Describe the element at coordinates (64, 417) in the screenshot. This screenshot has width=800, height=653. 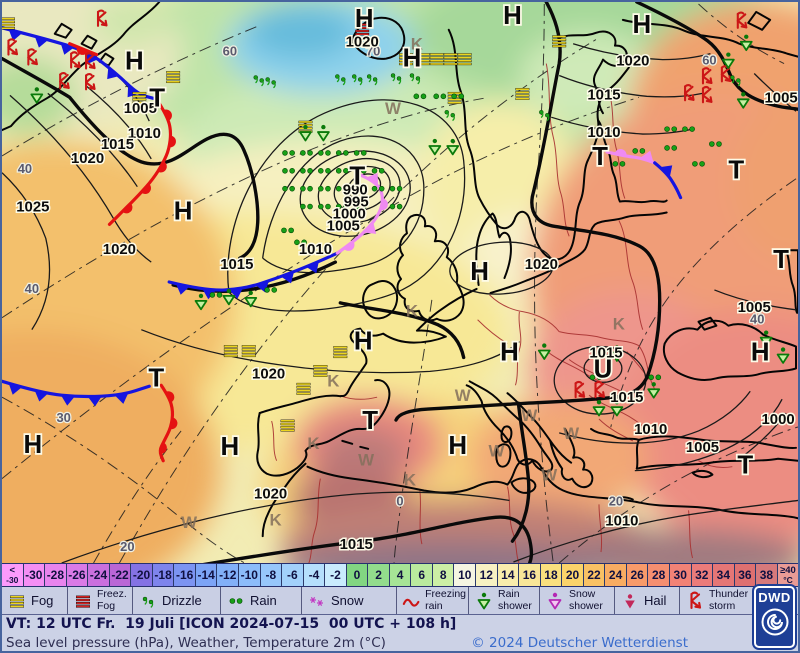
I see `latlon-label: 30` at that location.